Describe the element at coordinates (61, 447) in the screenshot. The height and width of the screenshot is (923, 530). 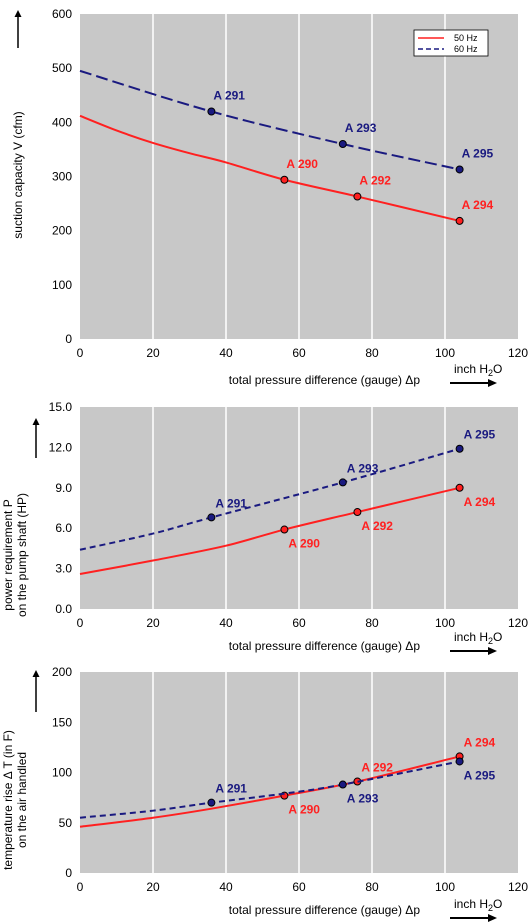
I see `y-tick-label: 12.0` at that location.